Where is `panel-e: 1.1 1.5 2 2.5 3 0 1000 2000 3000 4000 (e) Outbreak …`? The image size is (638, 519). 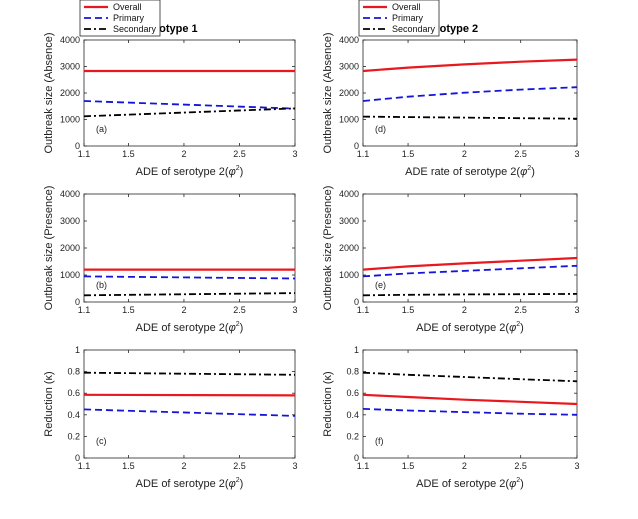
panel-e: 1.1 1.5 2 2.5 3 0 1000 2000 3000 4000 (e) Outbreak … is located at coordinates (451, 260).